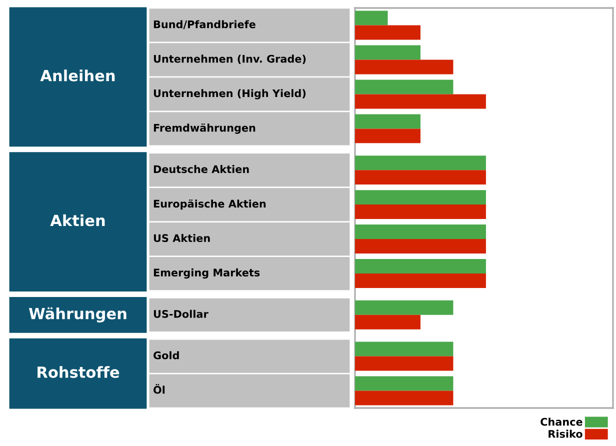 The width and height of the screenshot is (616, 446). What do you see at coordinates (159, 389) in the screenshot?
I see `y-tick-label: Öl` at bounding box center [159, 389].